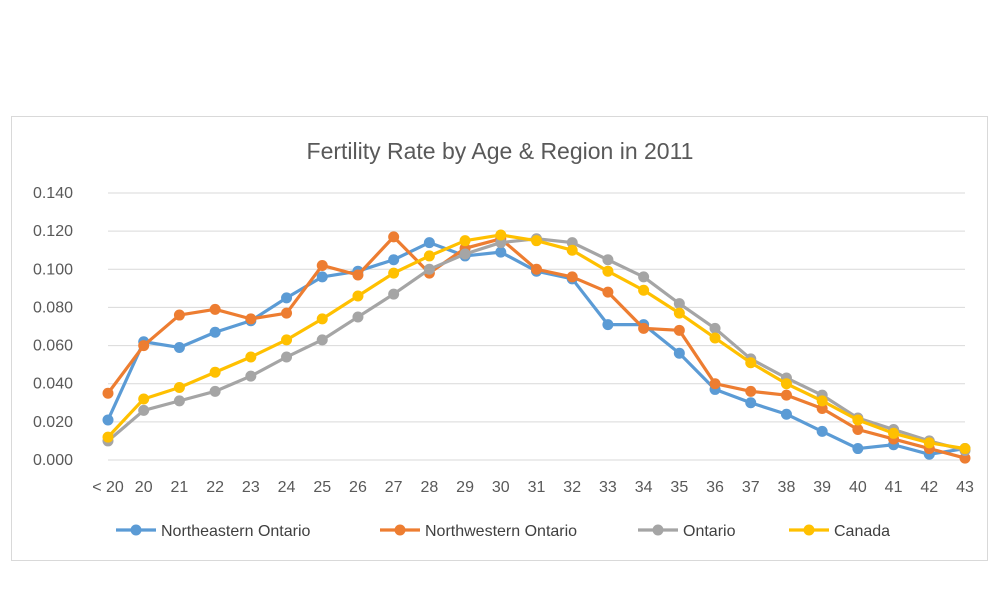 This screenshot has height=604, width=1000. What do you see at coordinates (894, 487) in the screenshot?
I see `x-tick-label: 41` at bounding box center [894, 487].